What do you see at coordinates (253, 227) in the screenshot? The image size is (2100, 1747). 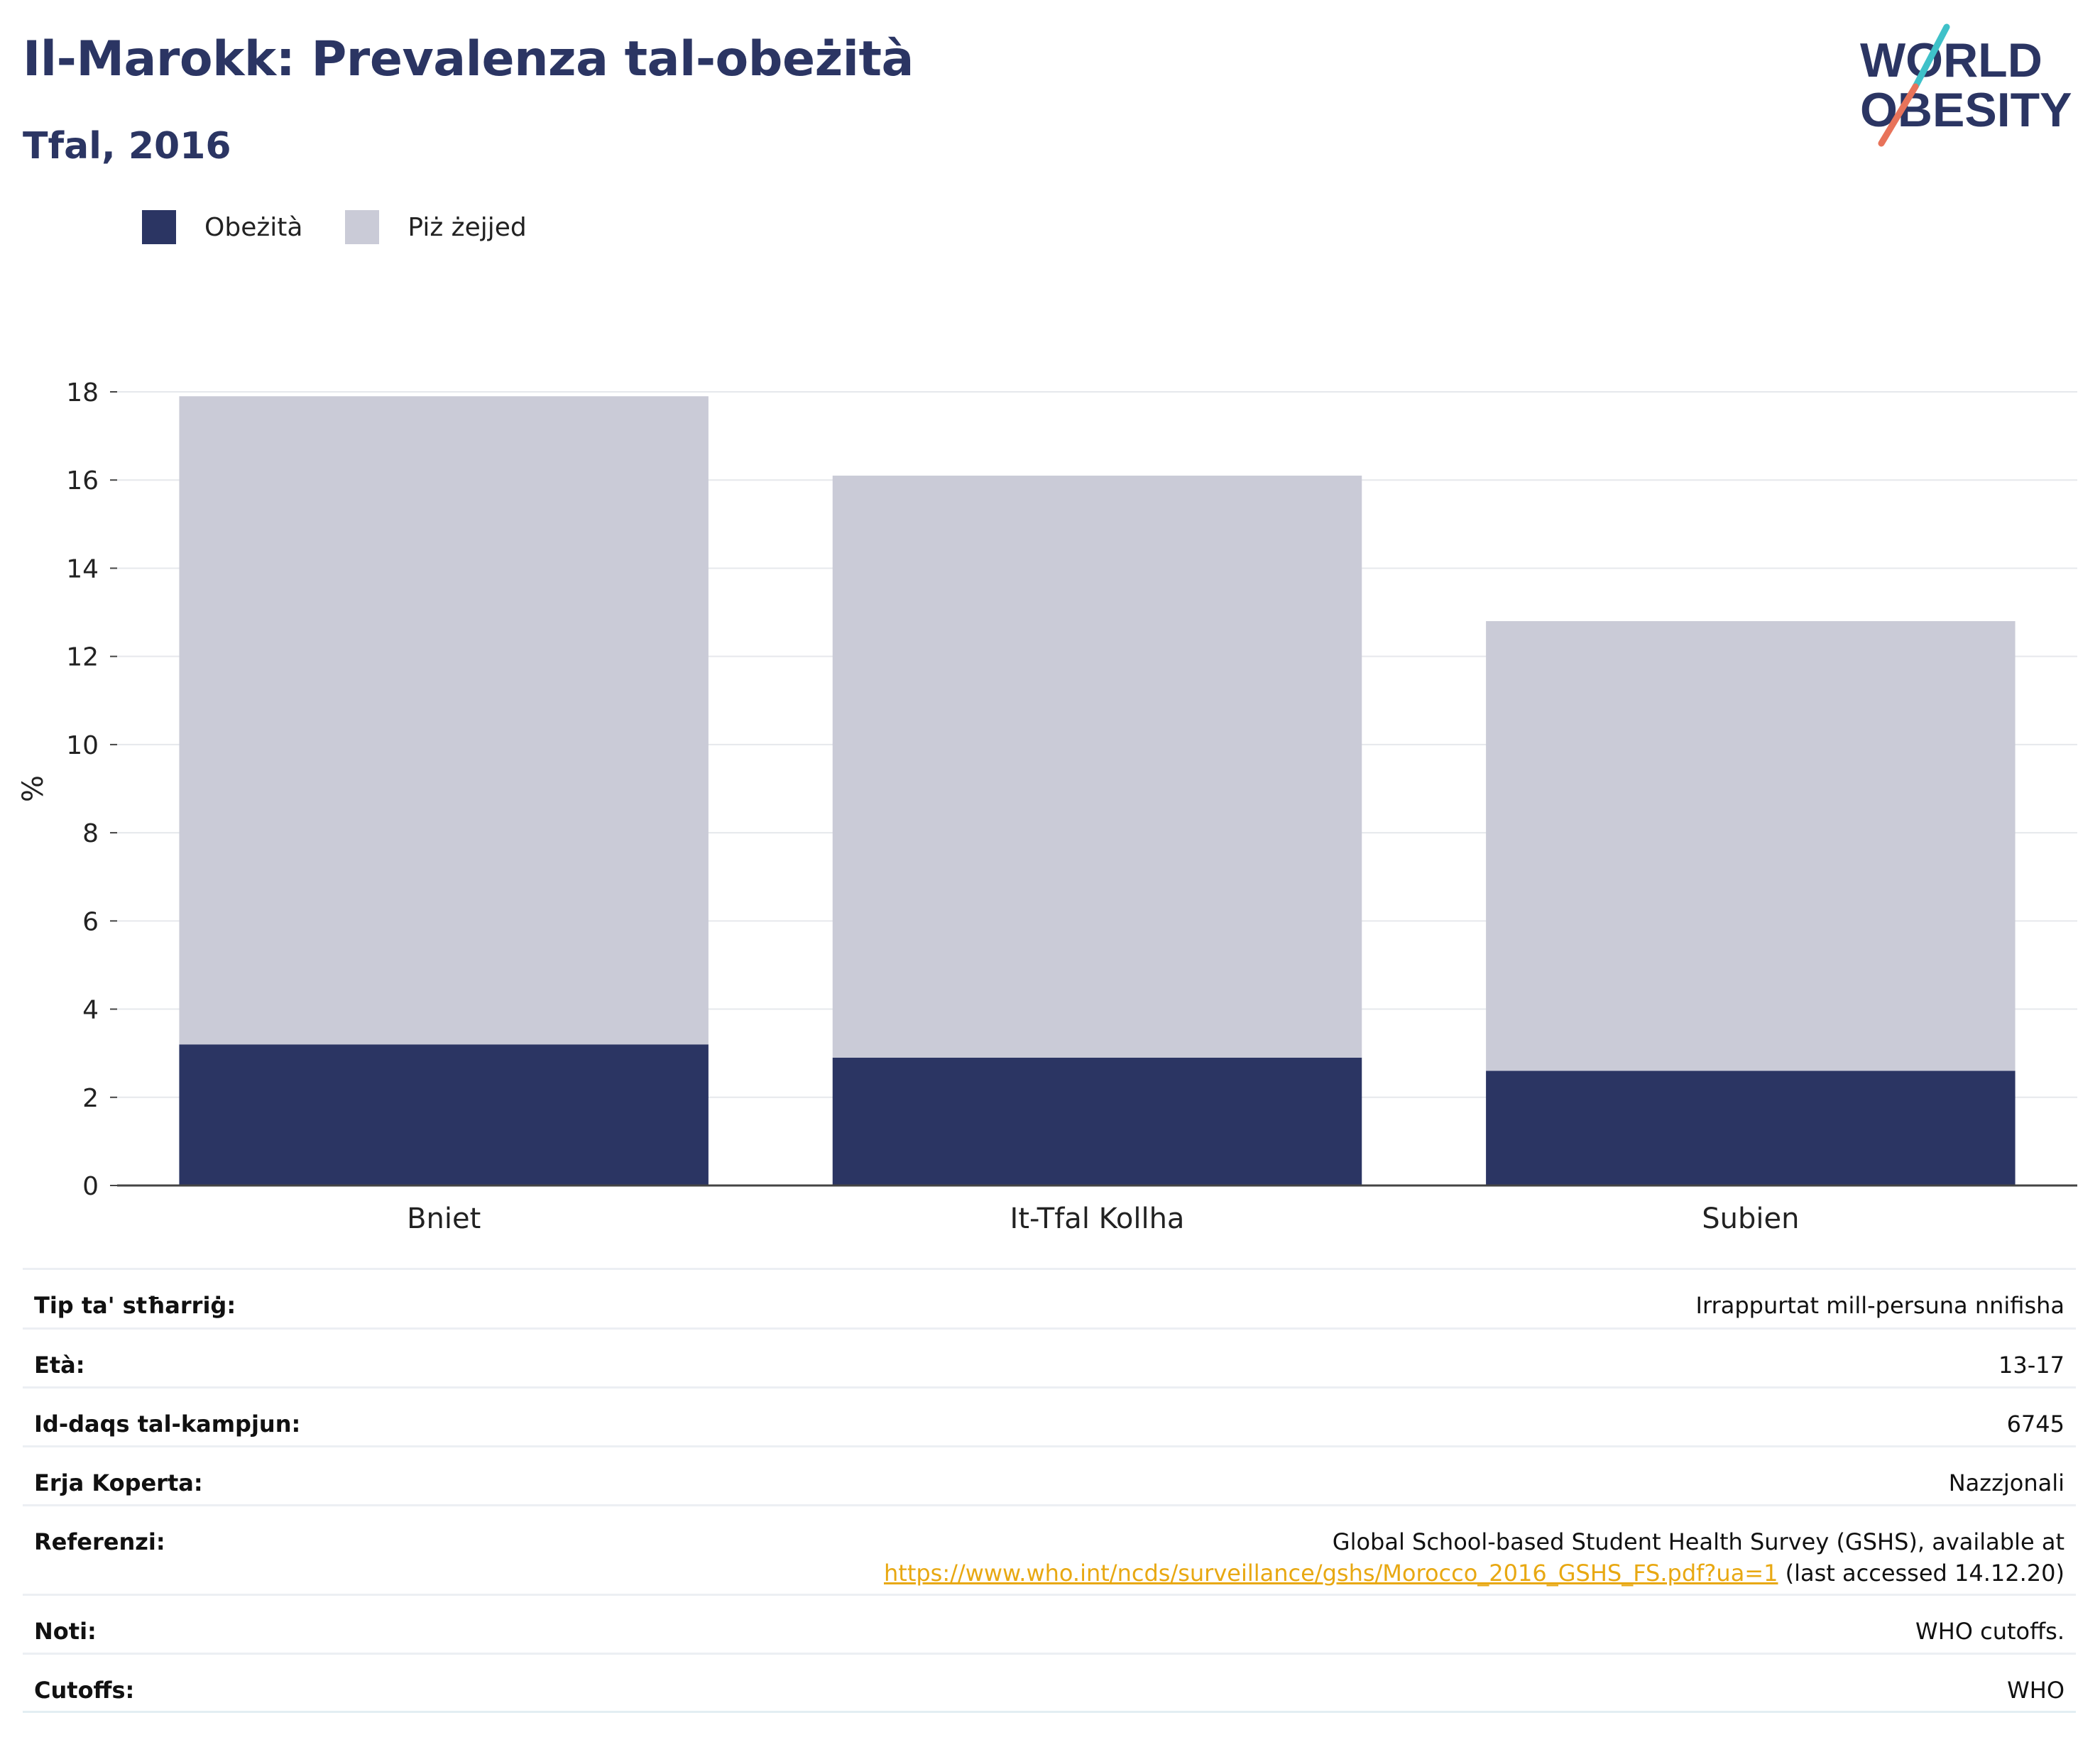 I see `legend-label-obesity: Obeżità` at bounding box center [253, 227].